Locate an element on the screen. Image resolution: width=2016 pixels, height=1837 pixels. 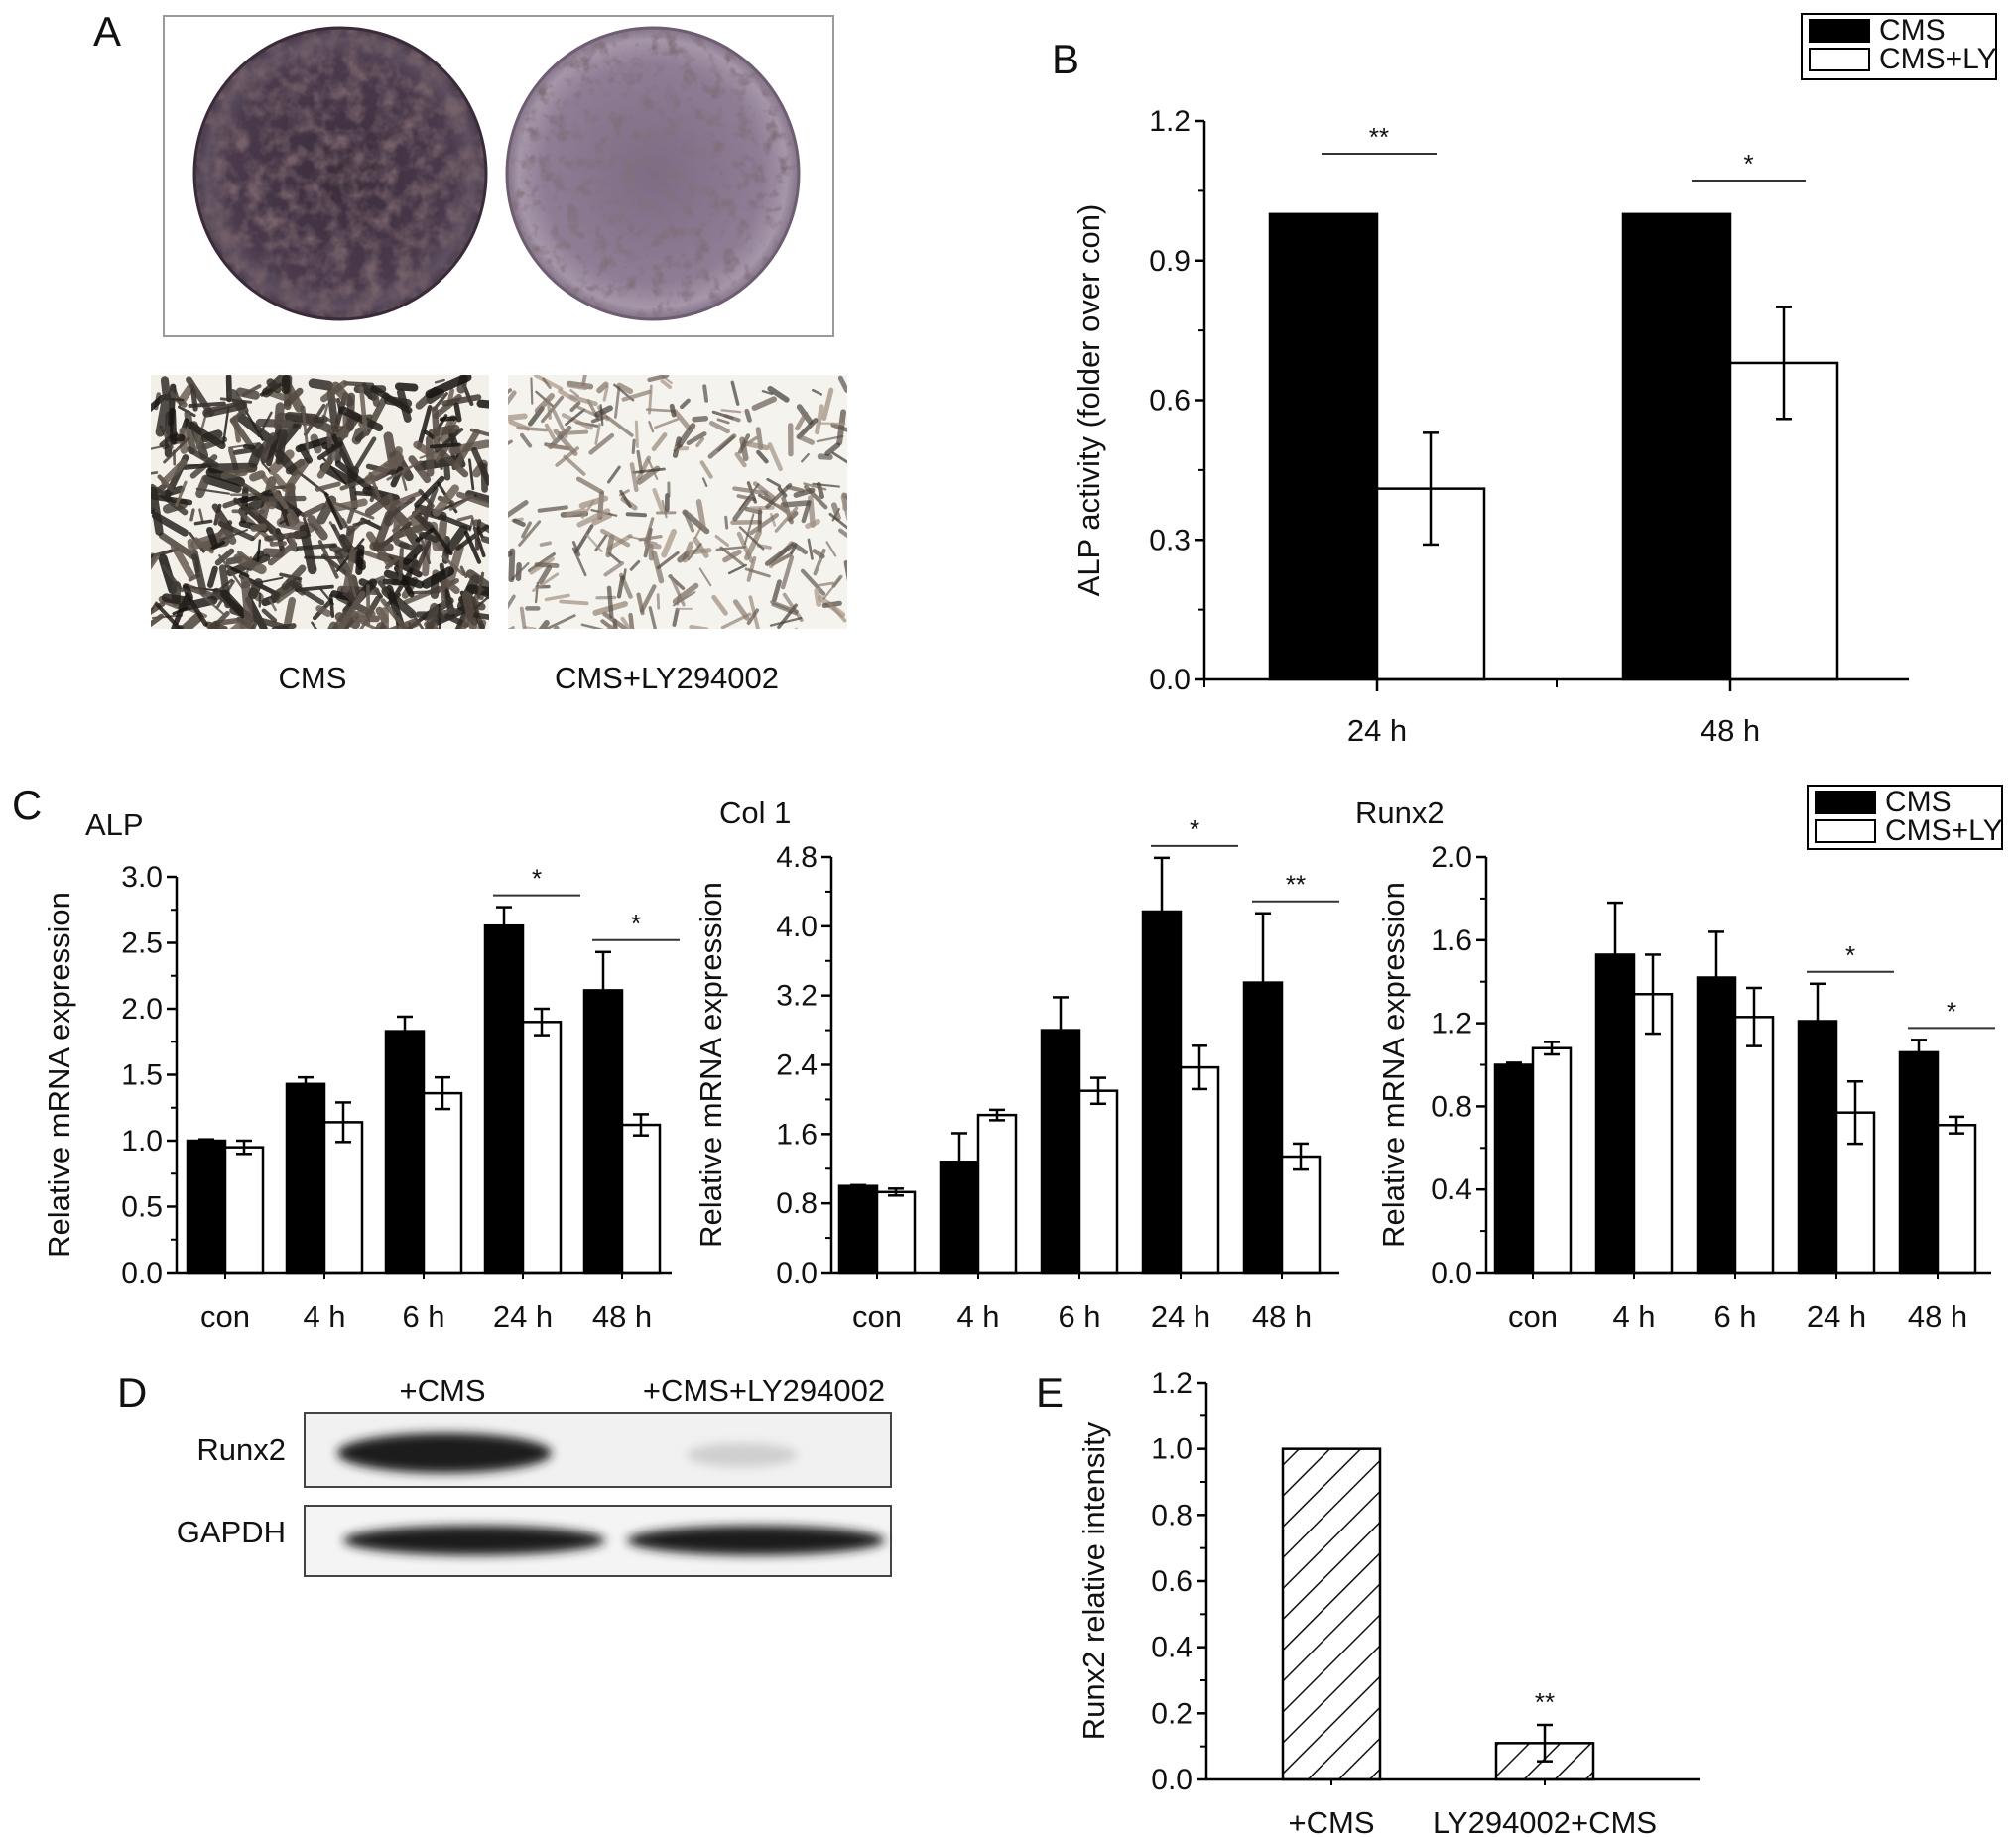
legend-label: CMS is located at coordinates (1912, 30).